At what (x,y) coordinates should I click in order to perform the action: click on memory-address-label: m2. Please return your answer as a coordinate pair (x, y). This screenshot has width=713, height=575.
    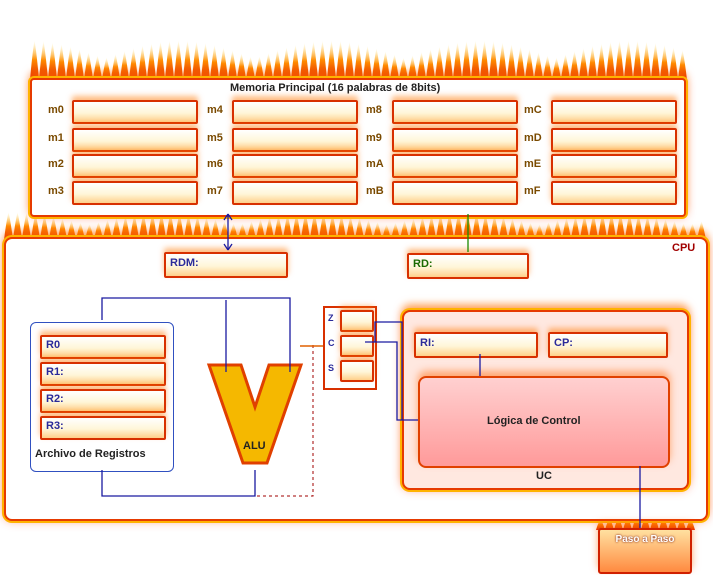
    Looking at the image, I should click on (56, 164).